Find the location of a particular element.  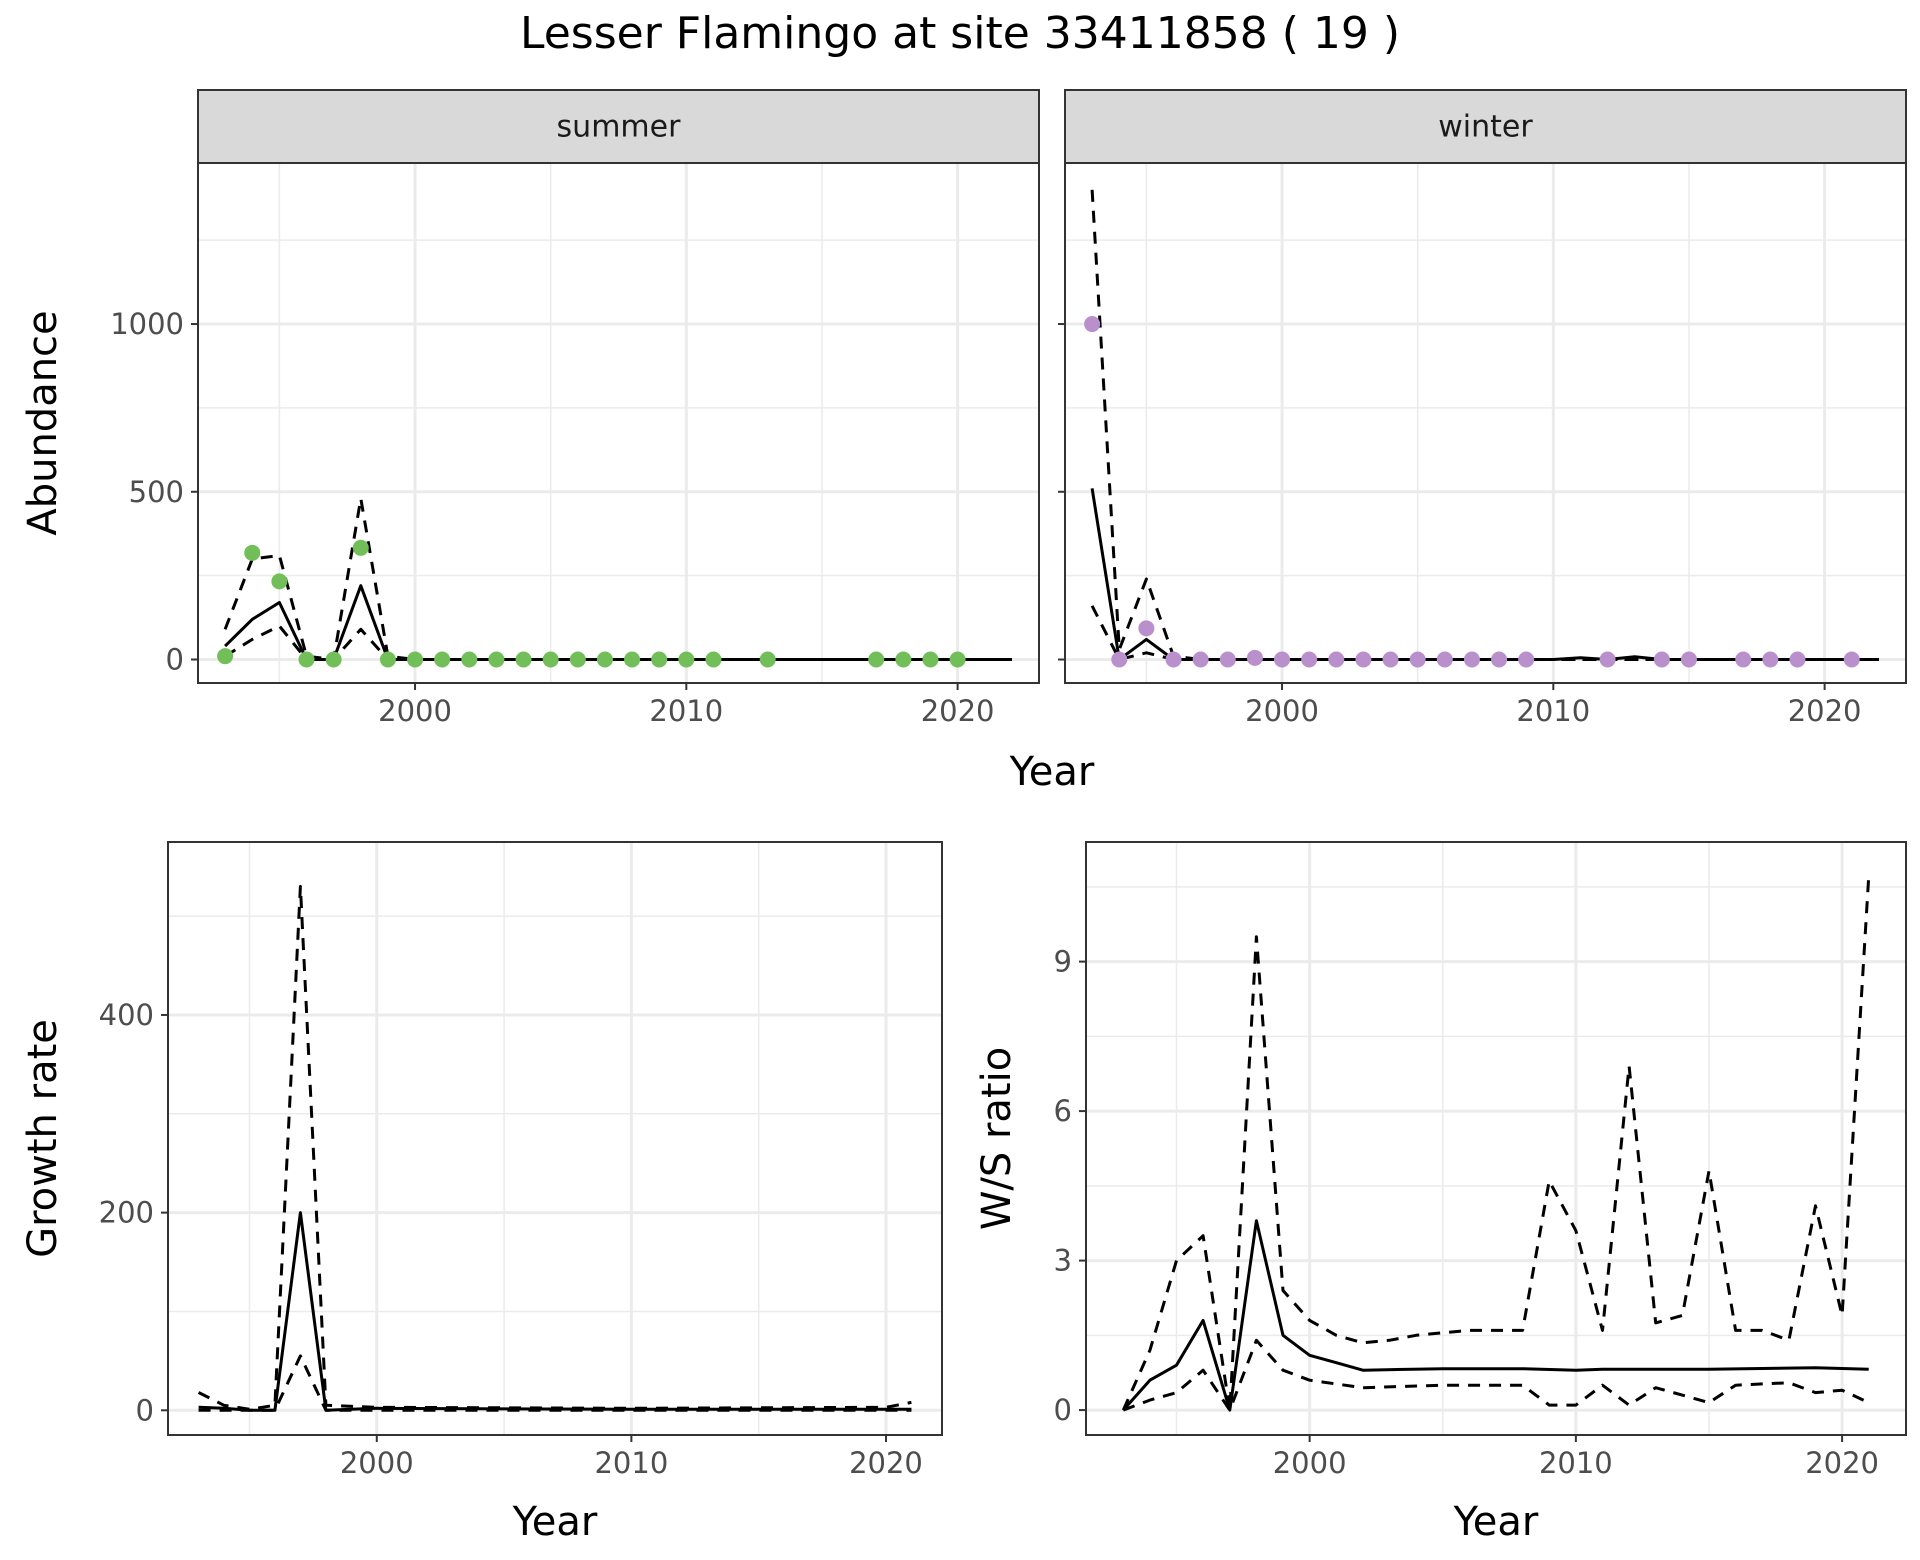

y-tick-label: 3 is located at coordinates (1063, 1261).